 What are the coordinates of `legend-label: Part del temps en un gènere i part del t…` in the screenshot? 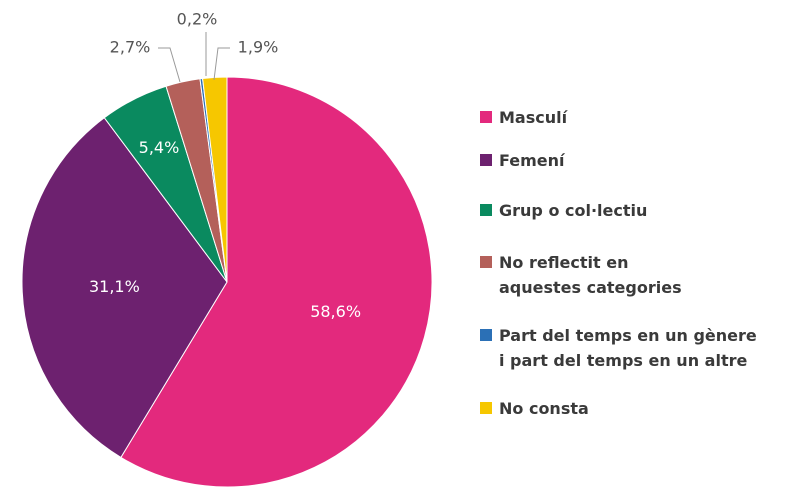 It's located at (628, 348).